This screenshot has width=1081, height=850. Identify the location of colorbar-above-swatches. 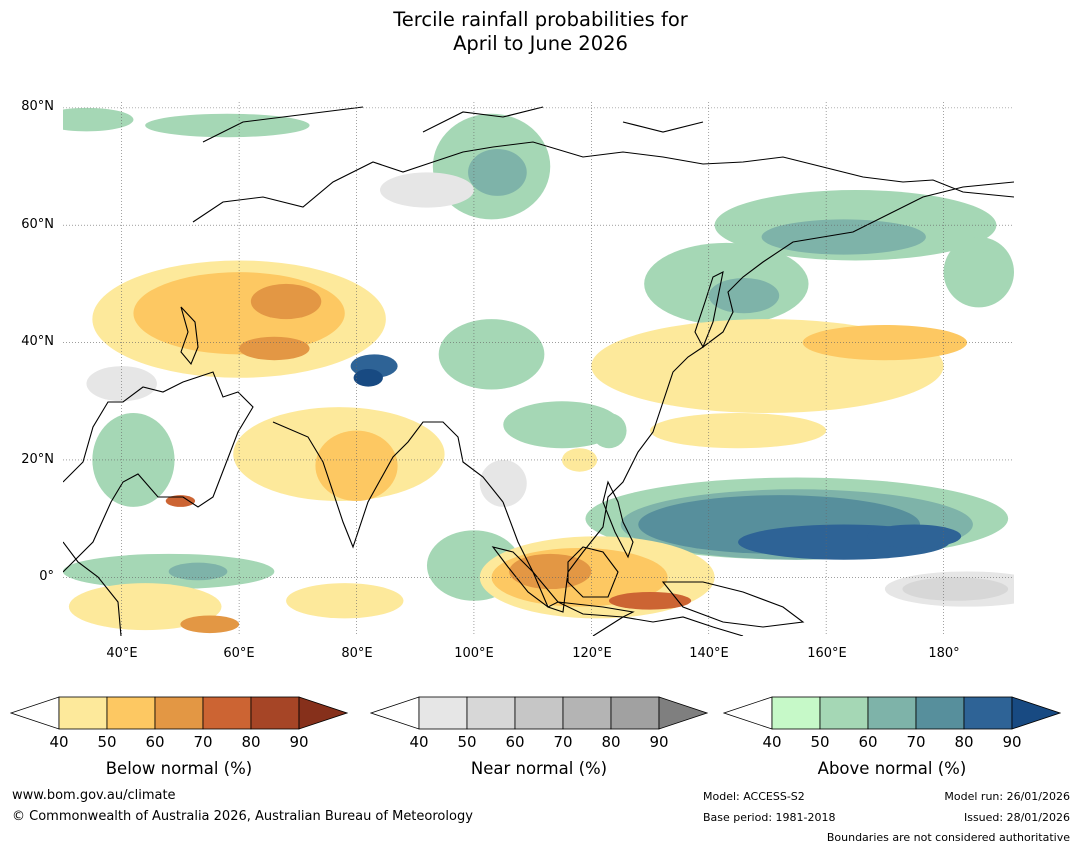
(892, 713).